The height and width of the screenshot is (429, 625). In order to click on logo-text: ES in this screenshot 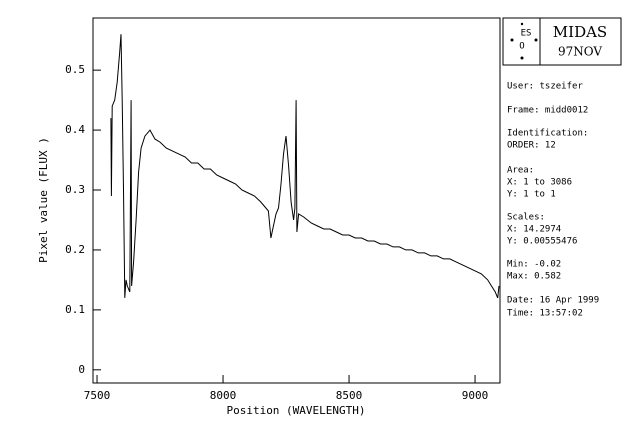, I will do `click(526, 34)`.